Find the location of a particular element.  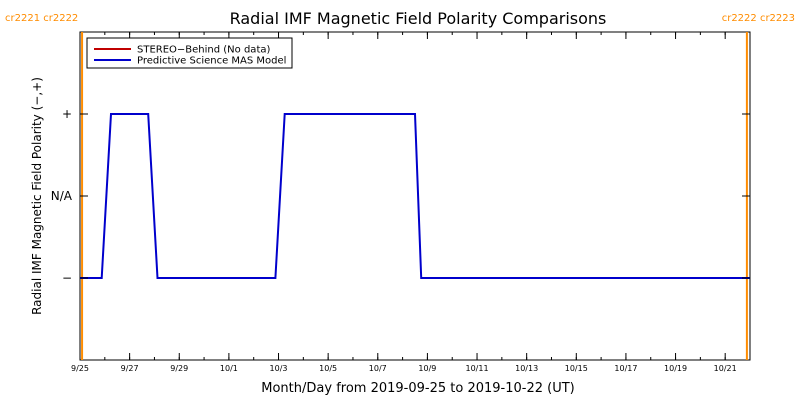

x-tick-label: 10/3 is located at coordinates (279, 368).